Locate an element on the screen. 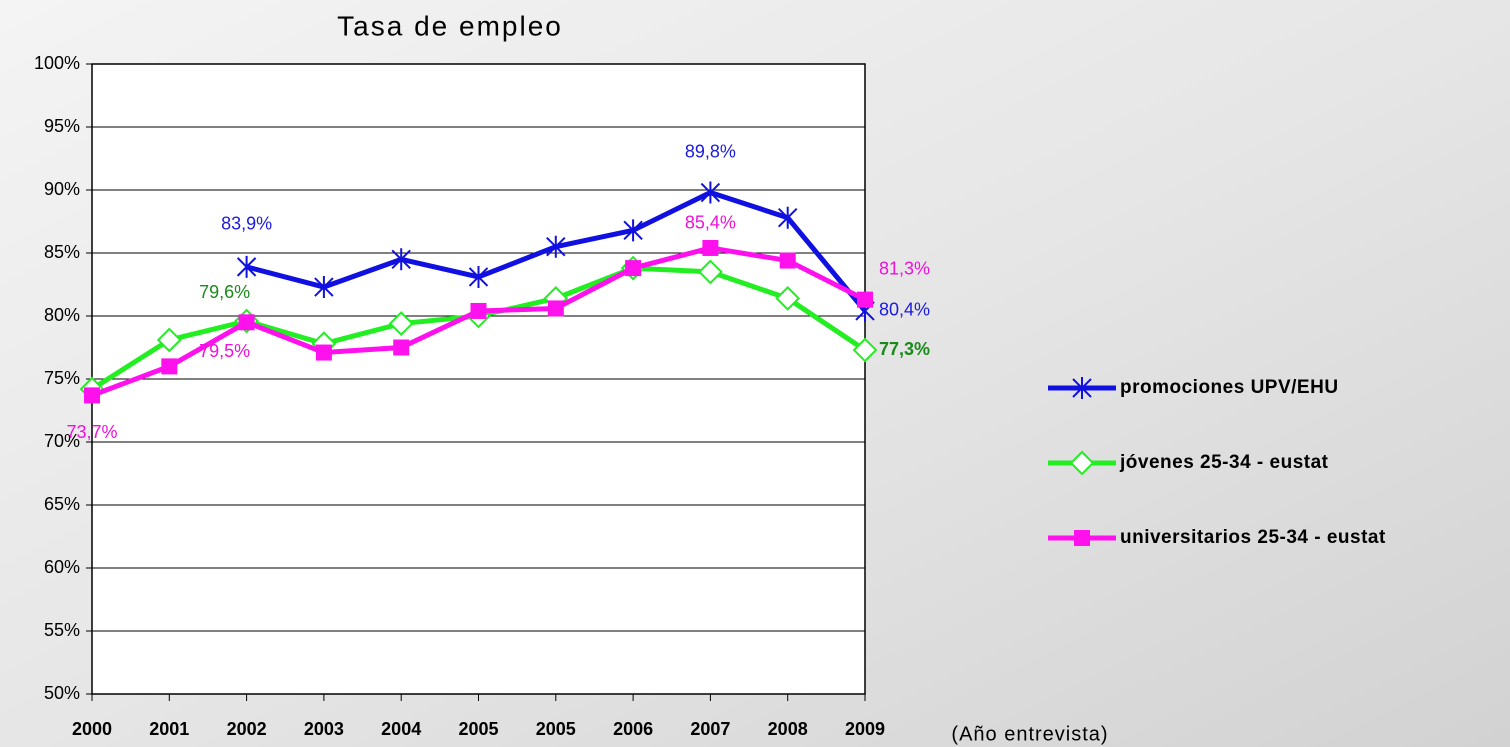  x-tick-label: 2007 is located at coordinates (710, 729).